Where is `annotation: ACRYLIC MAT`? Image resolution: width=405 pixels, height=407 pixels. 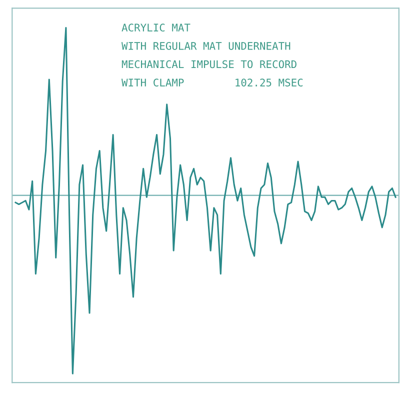
annotation: ACRYLIC MAT is located at coordinates (156, 28).